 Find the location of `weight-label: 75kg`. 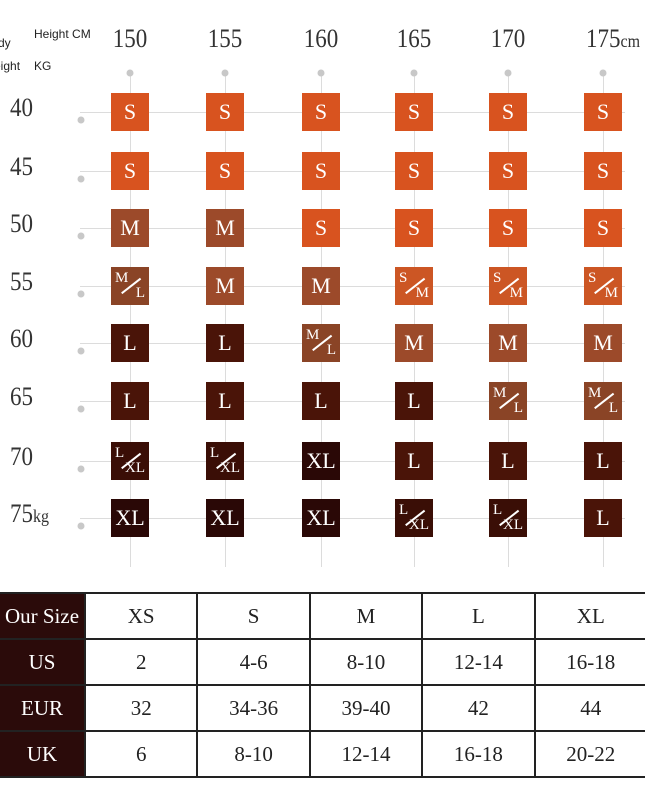

weight-label: 75kg is located at coordinates (29, 513).